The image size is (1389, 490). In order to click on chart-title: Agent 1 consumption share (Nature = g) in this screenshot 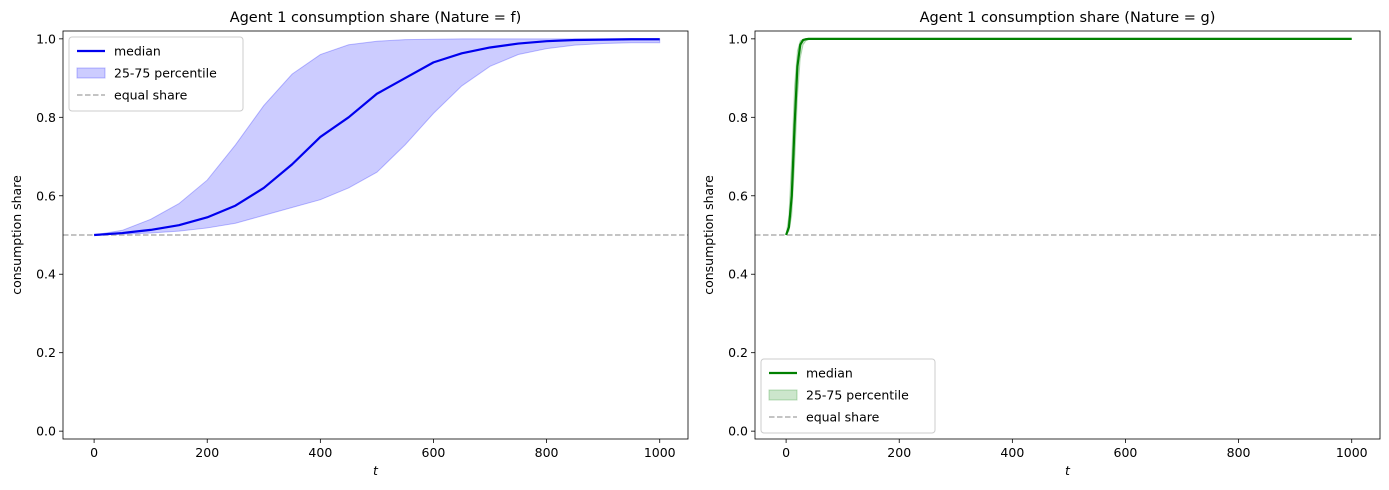, I will do `click(1068, 18)`.